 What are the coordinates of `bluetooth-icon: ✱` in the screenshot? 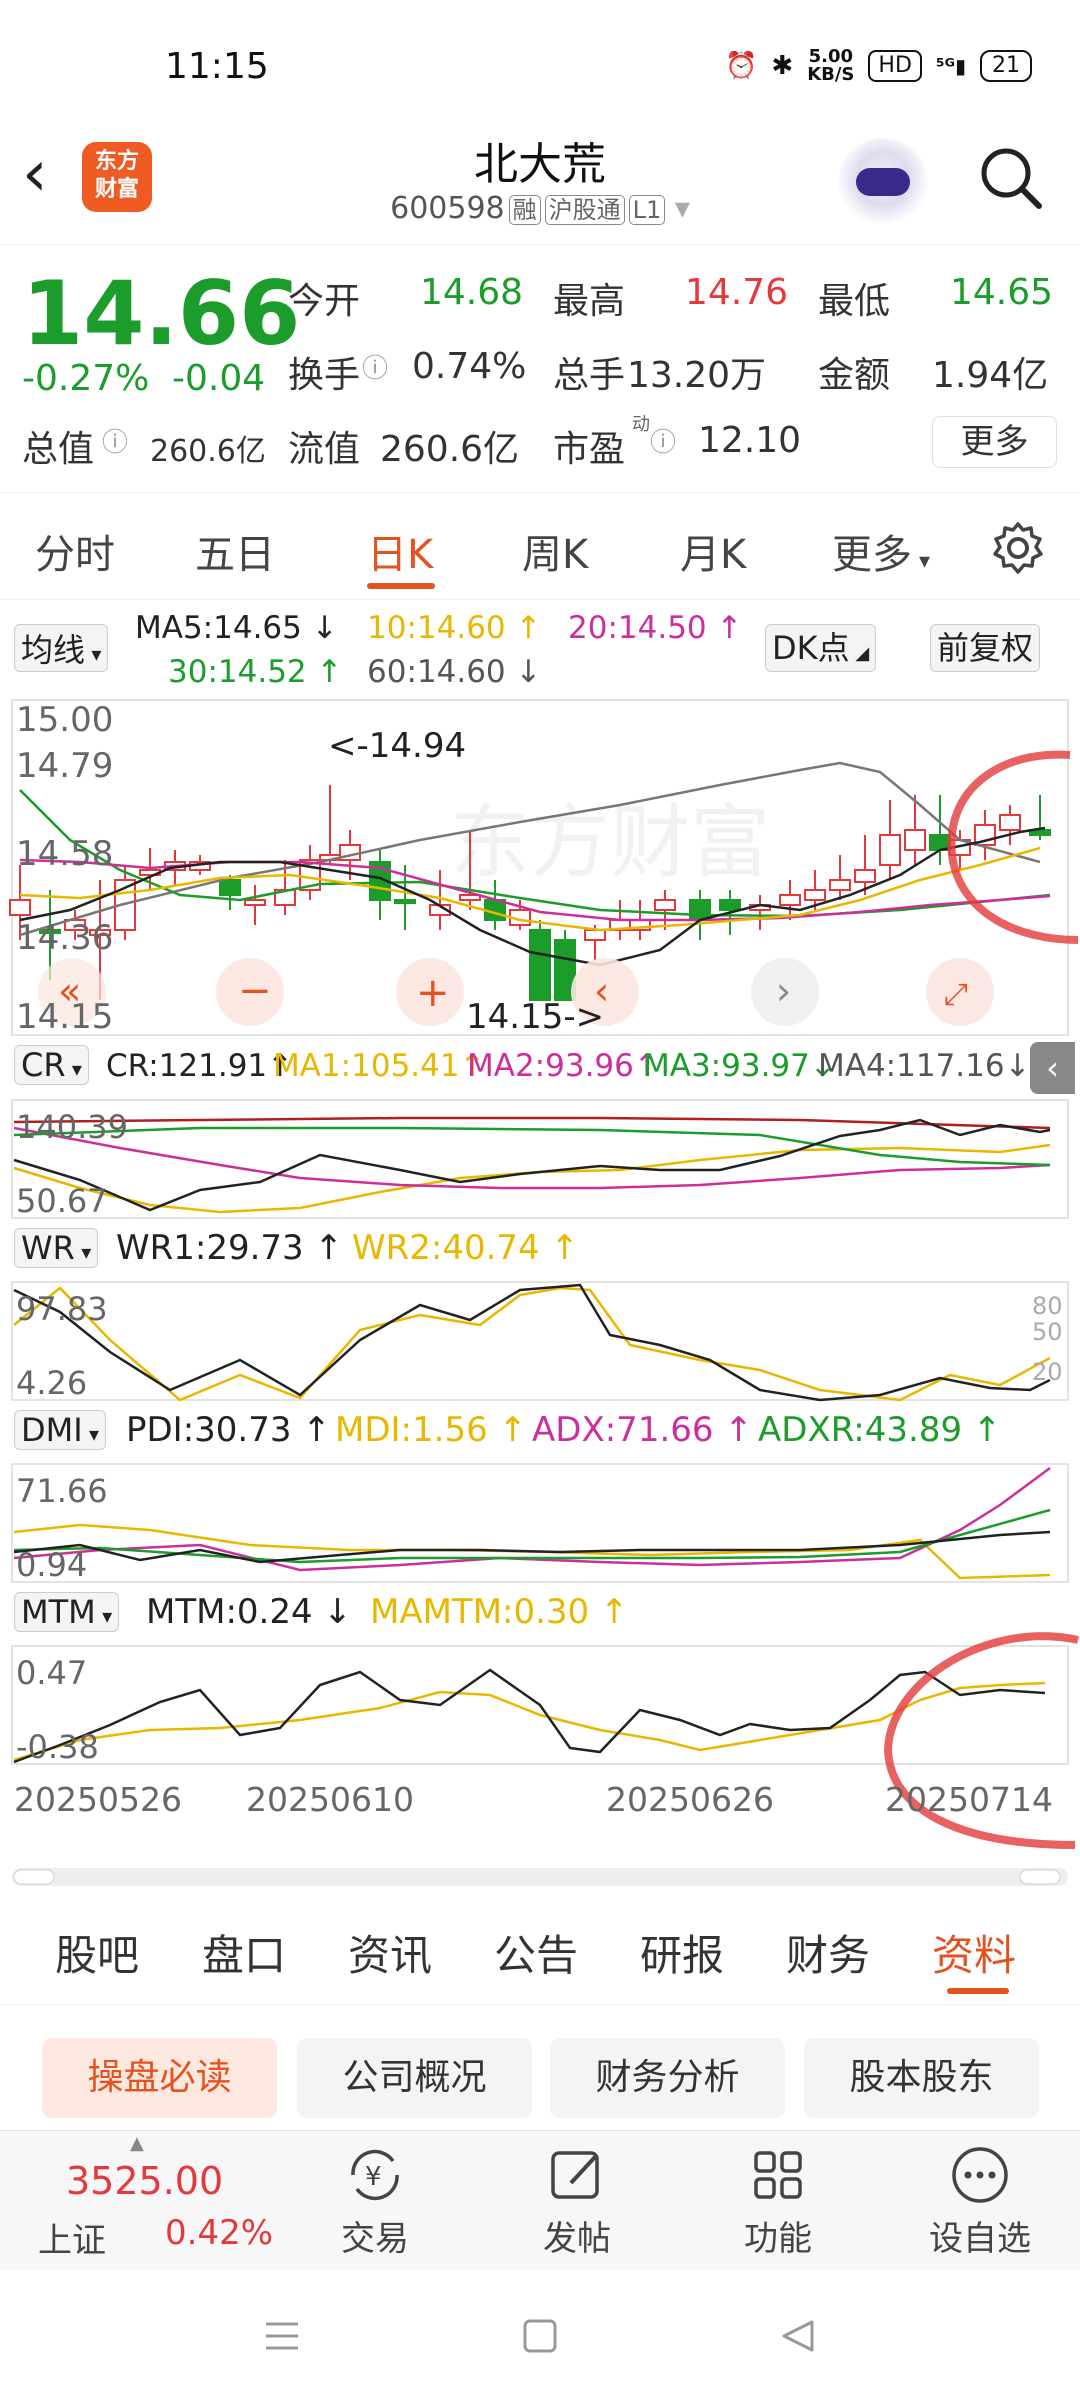 It's located at (782, 66).